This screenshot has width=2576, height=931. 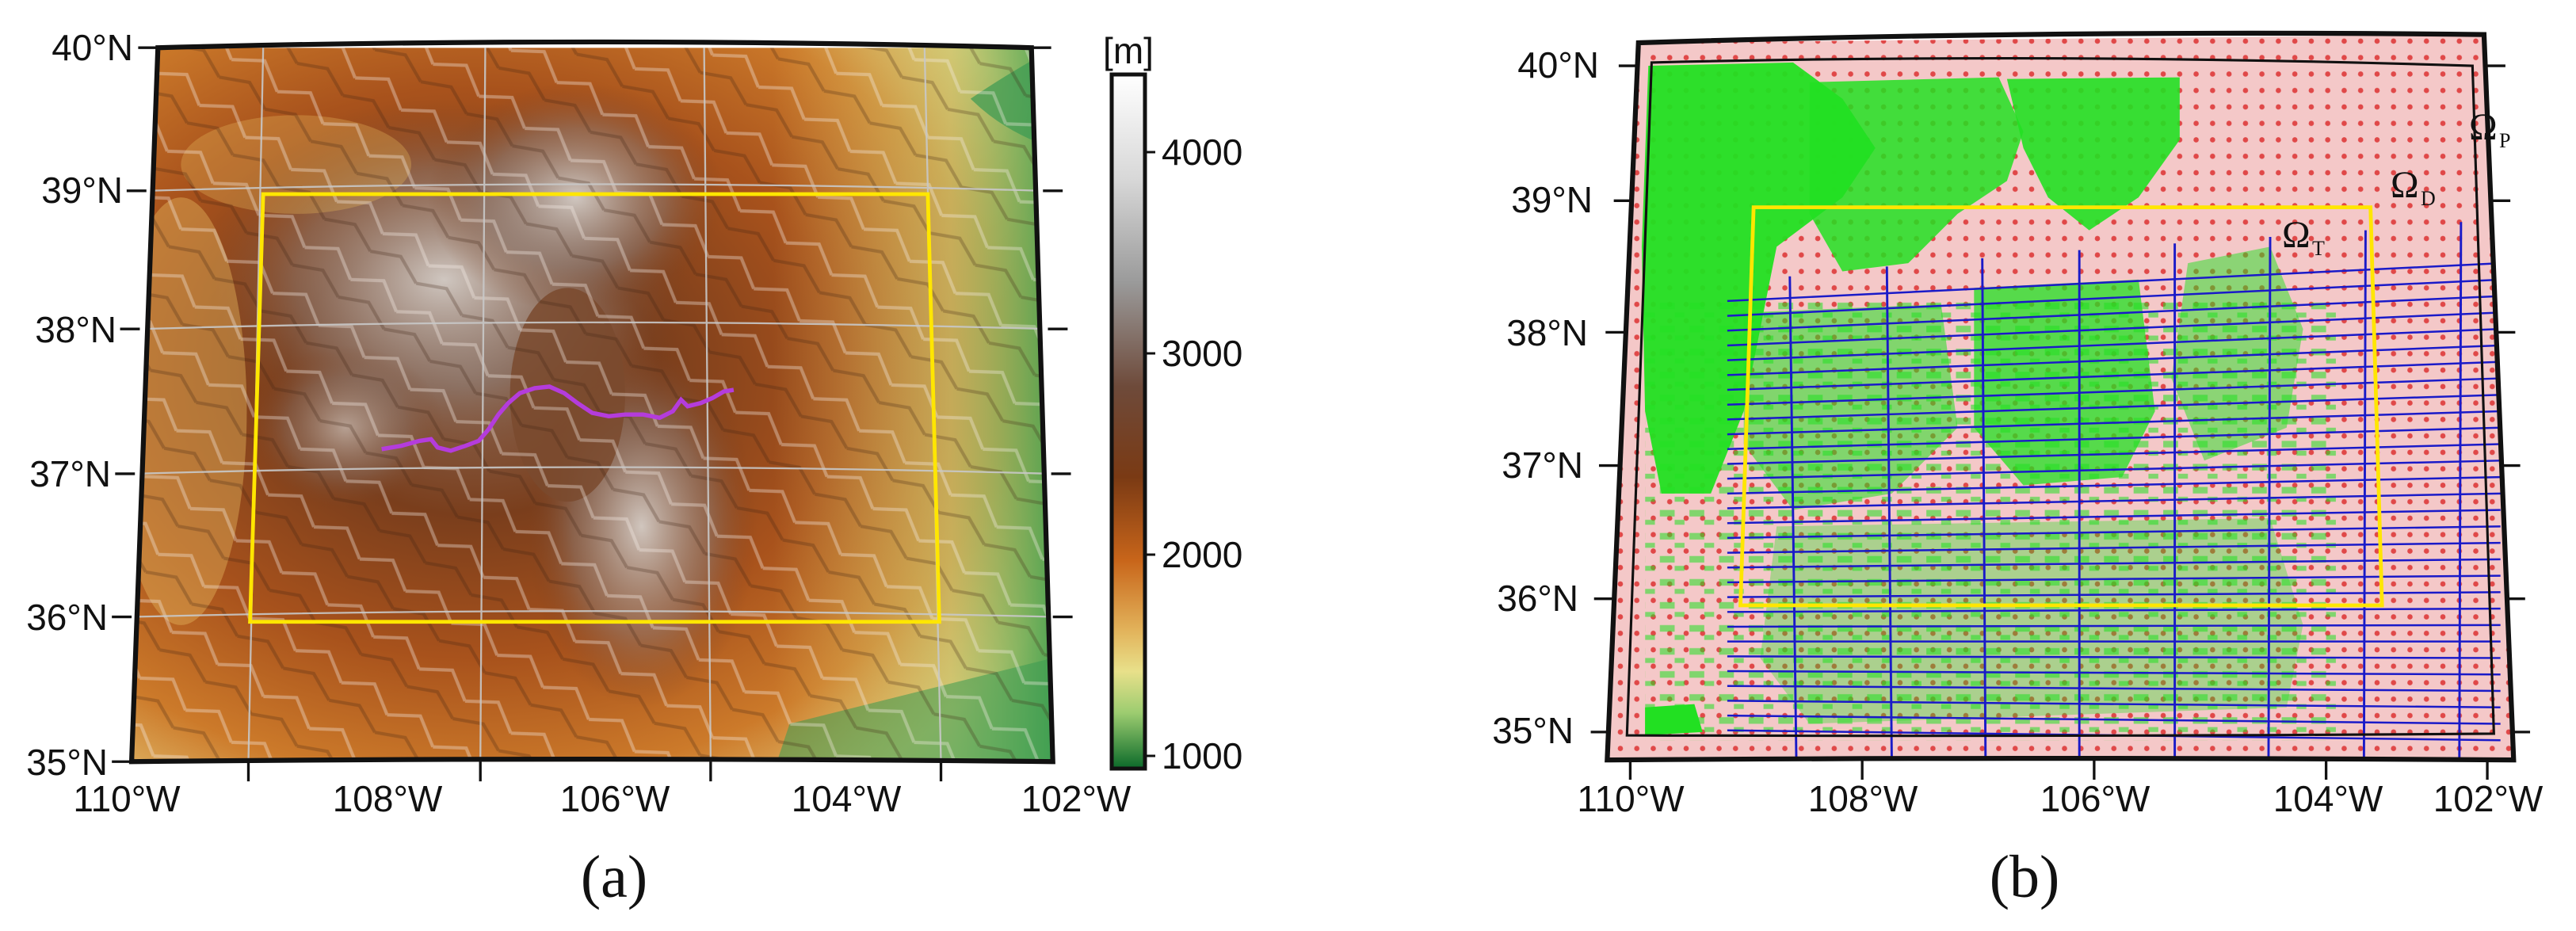 What do you see at coordinates (1202, 554) in the screenshot?
I see `colorbar-tick: 2000` at bounding box center [1202, 554].